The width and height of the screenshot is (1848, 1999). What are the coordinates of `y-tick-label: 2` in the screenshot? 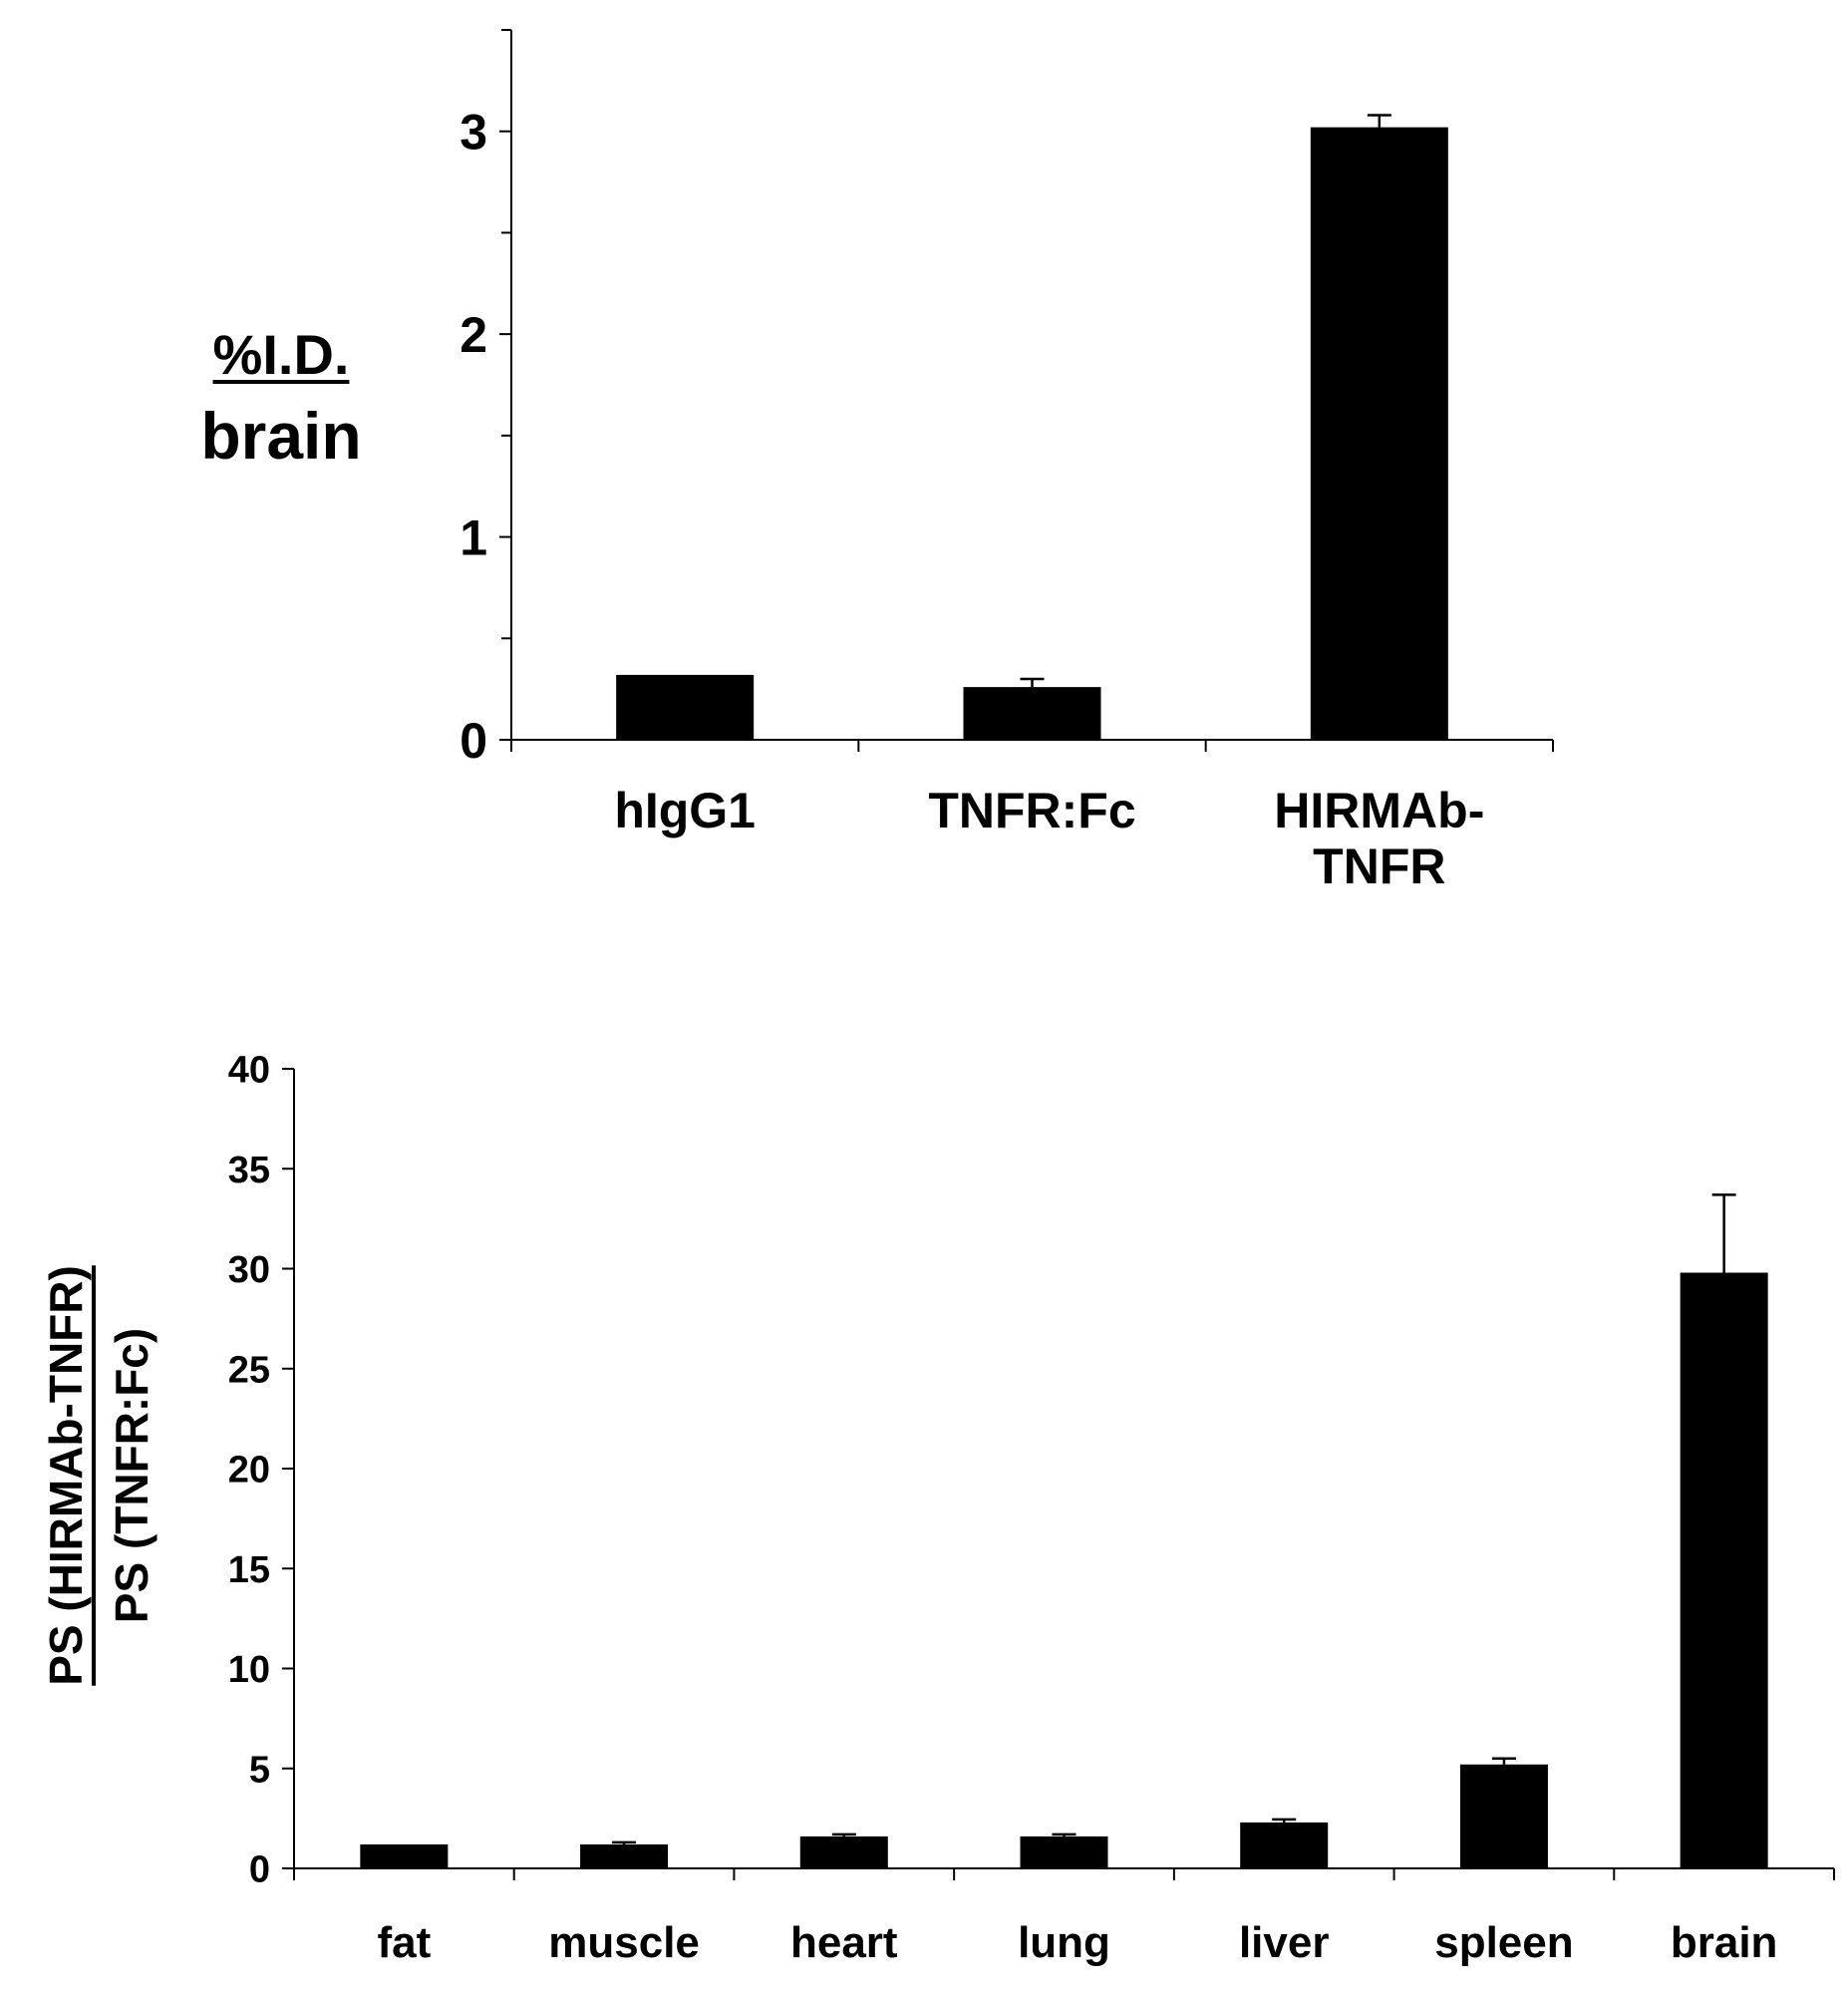 It's located at (474, 335).